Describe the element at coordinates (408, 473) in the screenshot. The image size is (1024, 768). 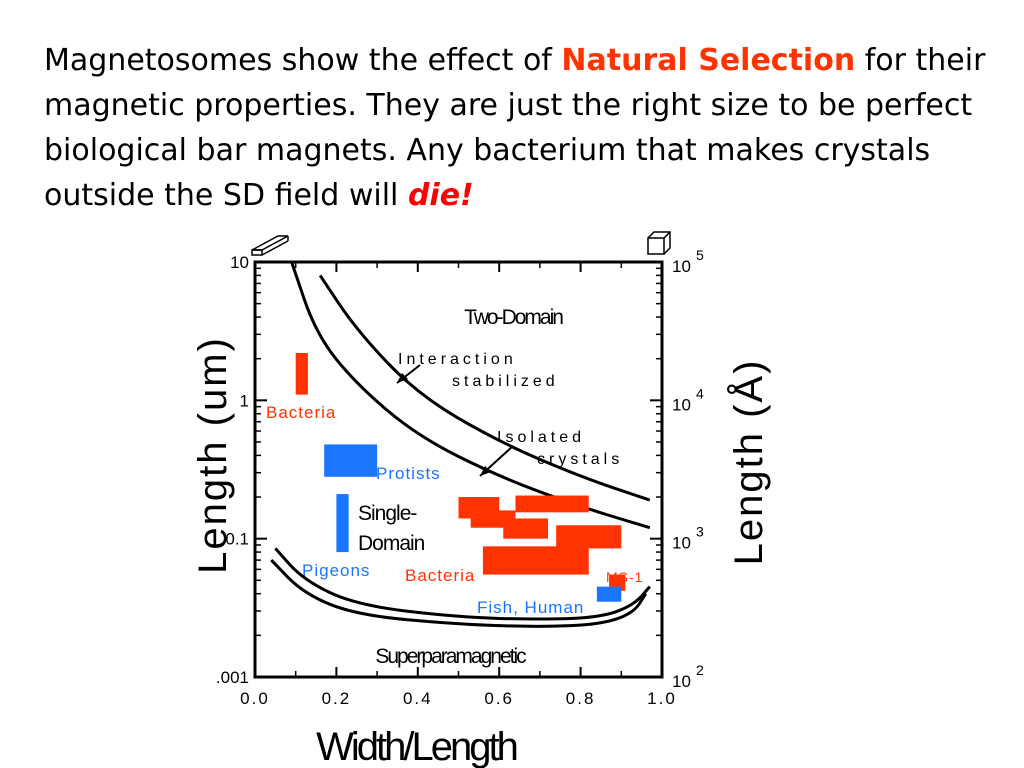
I see `group-label-protists: Protists` at that location.